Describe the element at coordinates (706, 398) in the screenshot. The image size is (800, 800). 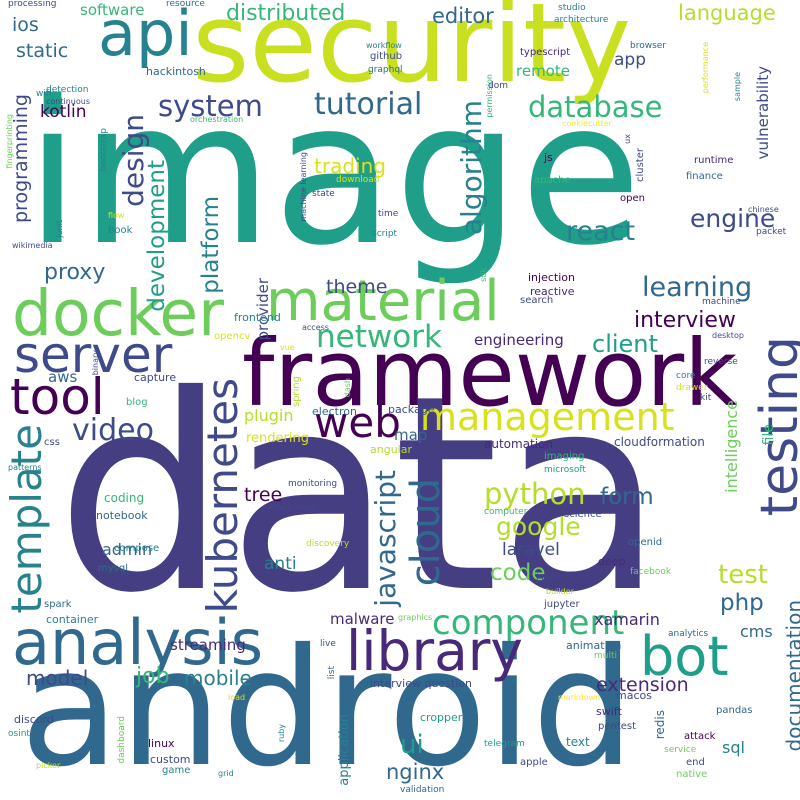
I see `word-kit: kit` at that location.